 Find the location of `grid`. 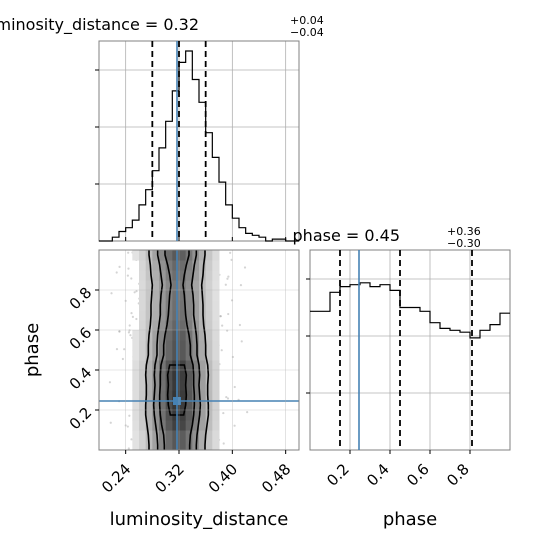

grid is located at coordinates (410, 350).